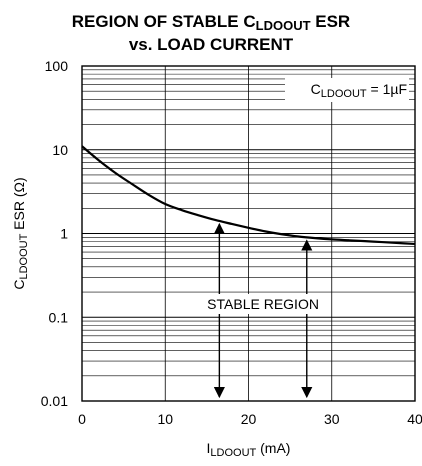 Image resolution: width=422 pixels, height=466 pixels. Describe the element at coordinates (57, 66) in the screenshot. I see `y-tick-label: 100` at that location.